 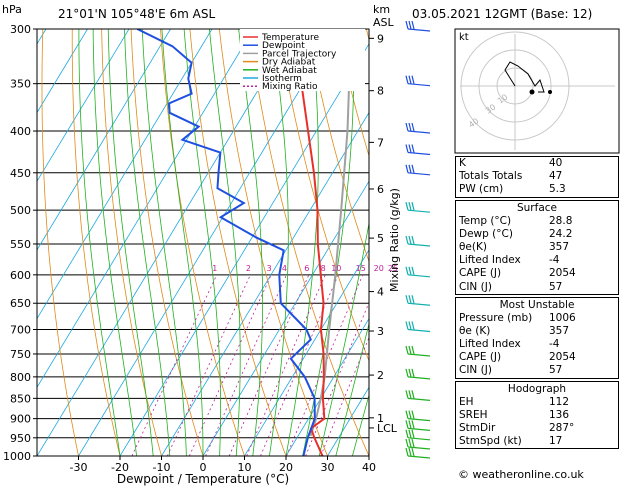 I want to click on date-title: 03.05.2021 12GMT (Base: 12), so click(x=502, y=14).